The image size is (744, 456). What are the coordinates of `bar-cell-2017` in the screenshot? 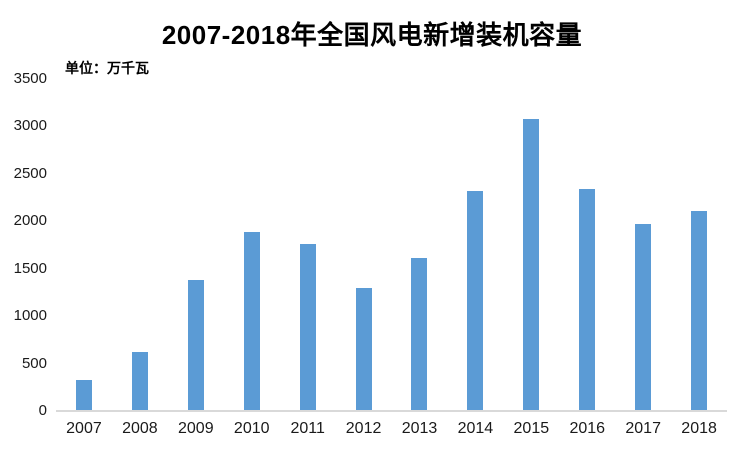 It's located at (643, 245).